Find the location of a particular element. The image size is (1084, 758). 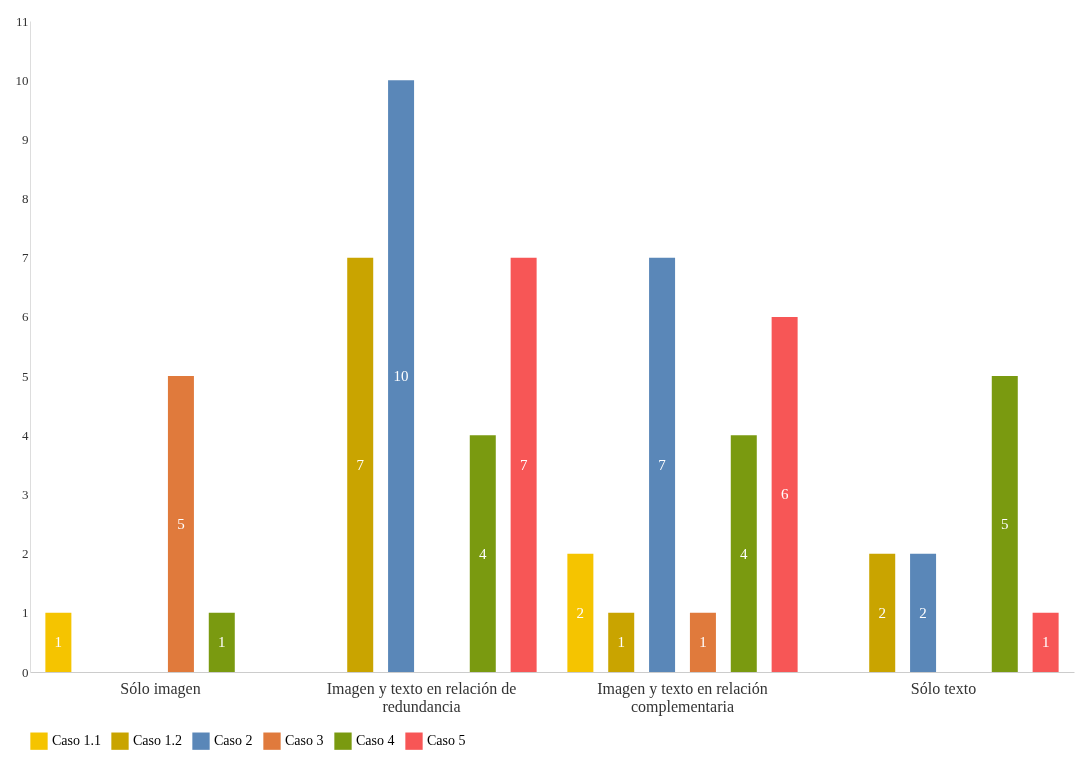

y-tick-label: 5 is located at coordinates (25, 376).